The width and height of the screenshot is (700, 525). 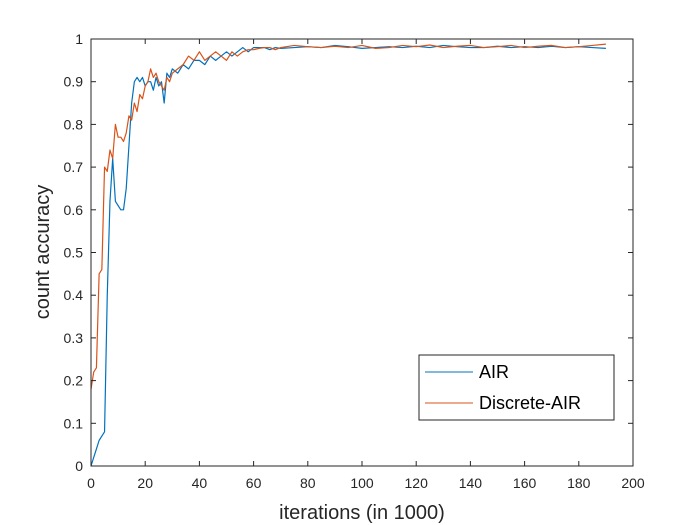 I want to click on x-tick-label: 100, so click(x=362, y=483).